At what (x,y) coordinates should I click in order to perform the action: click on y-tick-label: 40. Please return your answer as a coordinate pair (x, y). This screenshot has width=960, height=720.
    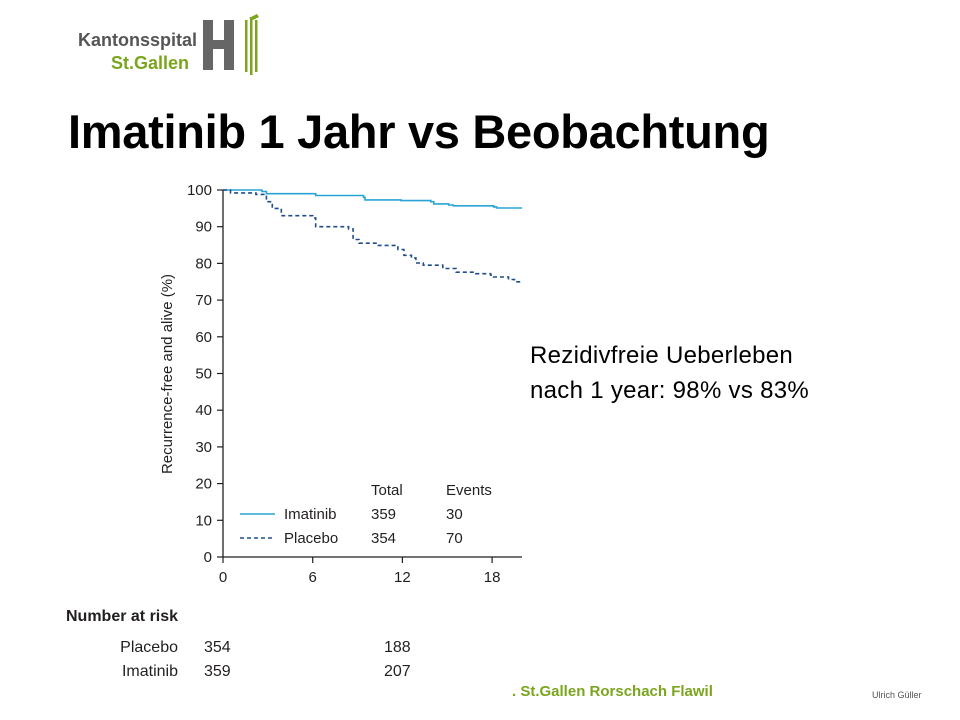
    Looking at the image, I should click on (203, 410).